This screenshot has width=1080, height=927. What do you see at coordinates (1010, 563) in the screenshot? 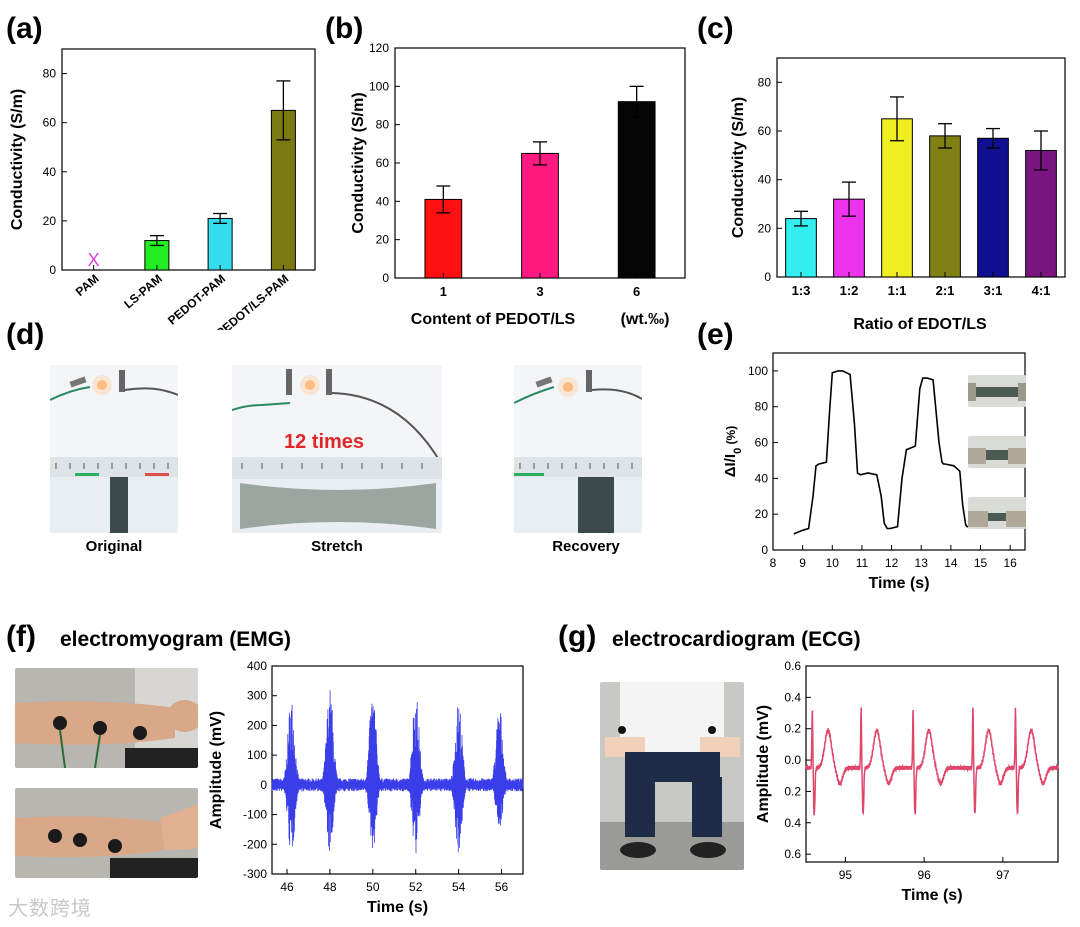
I see `x-tick-label: 16` at bounding box center [1010, 563].